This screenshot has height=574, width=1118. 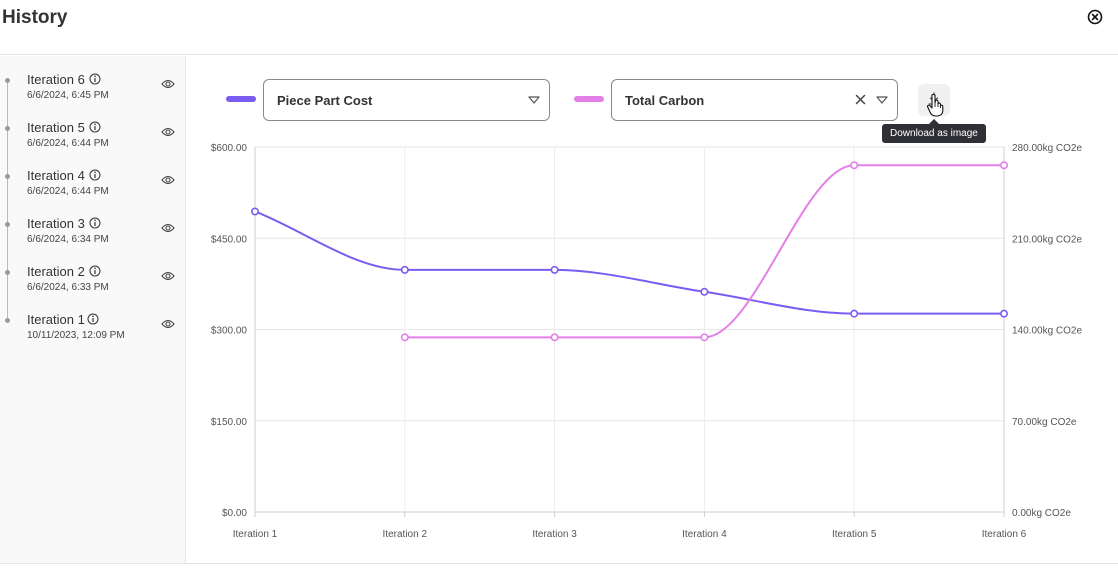 I want to click on left-series-swatch, so click(x=241, y=99).